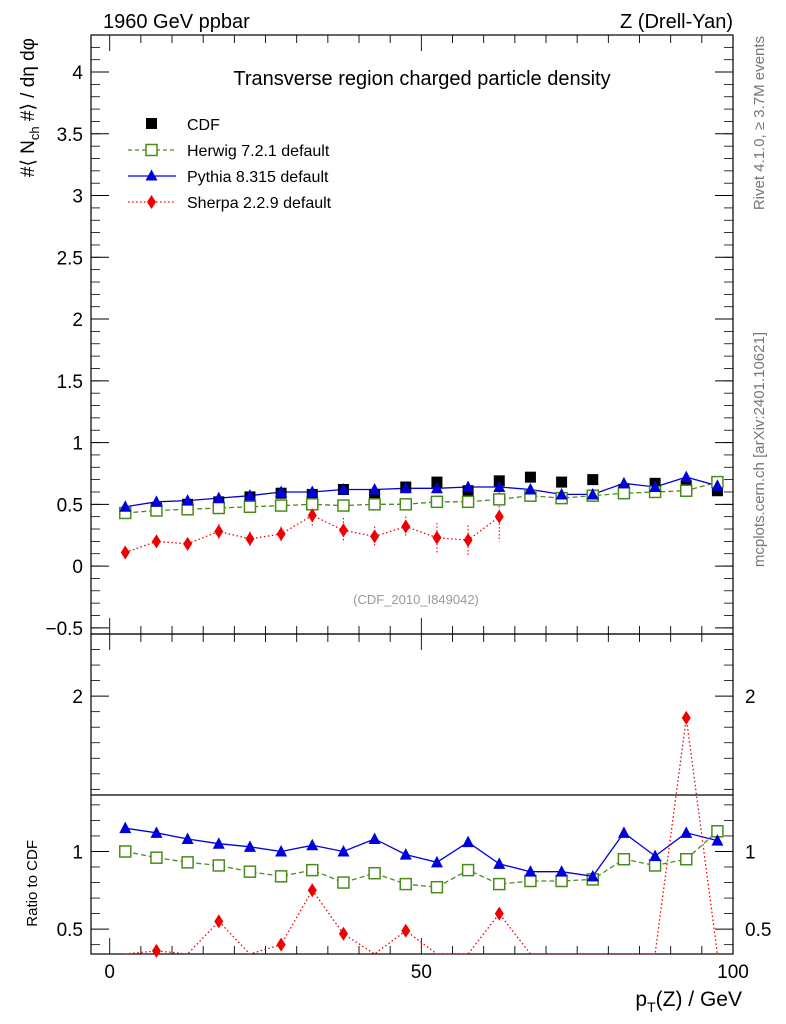  What do you see at coordinates (70, 382) in the screenshot?
I see `y-tick-label: 1.5` at bounding box center [70, 382].